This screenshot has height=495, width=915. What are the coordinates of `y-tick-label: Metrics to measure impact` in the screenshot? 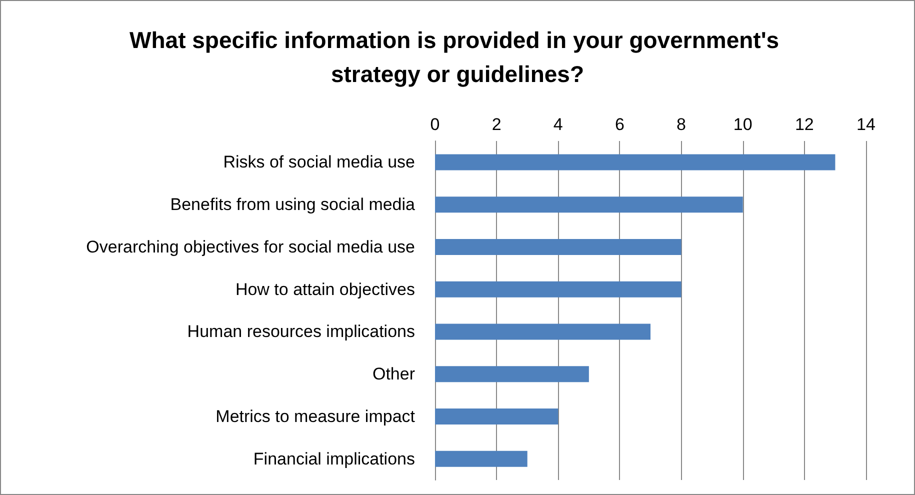 It's located at (316, 416).